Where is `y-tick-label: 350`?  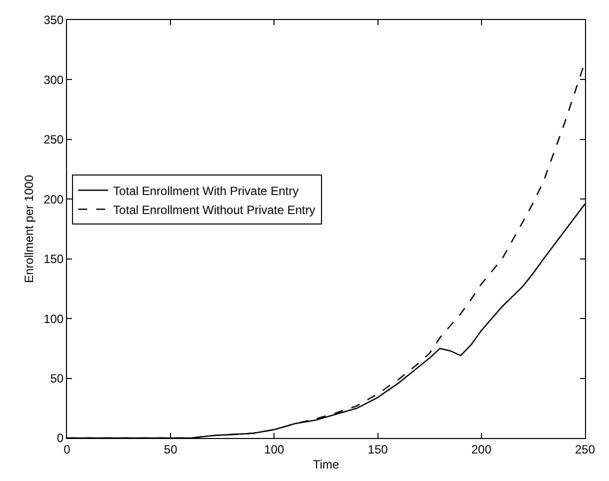
y-tick-label: 350 is located at coordinates (54, 20).